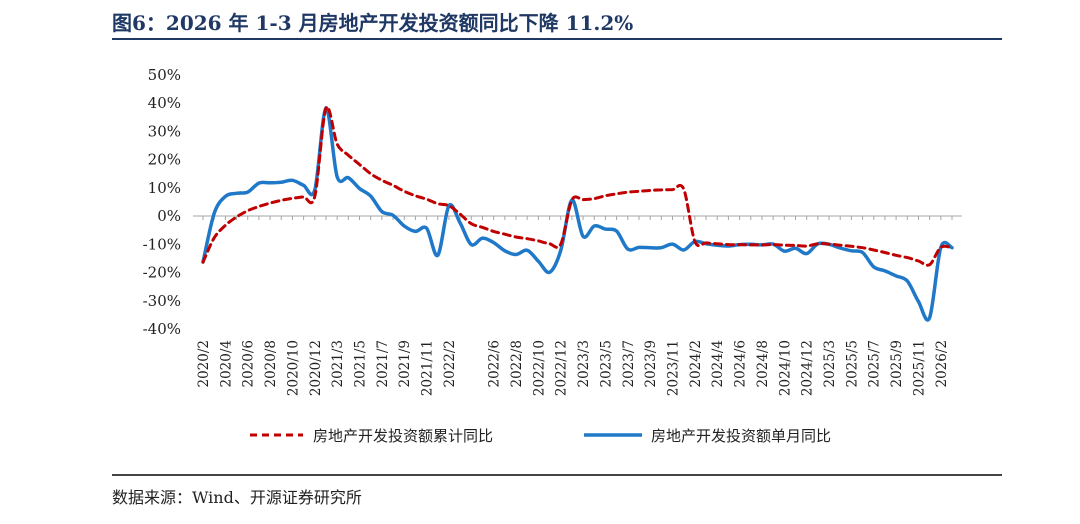  Describe the element at coordinates (539, 368) in the screenshot. I see `x-tick-label: 2022/10` at that location.